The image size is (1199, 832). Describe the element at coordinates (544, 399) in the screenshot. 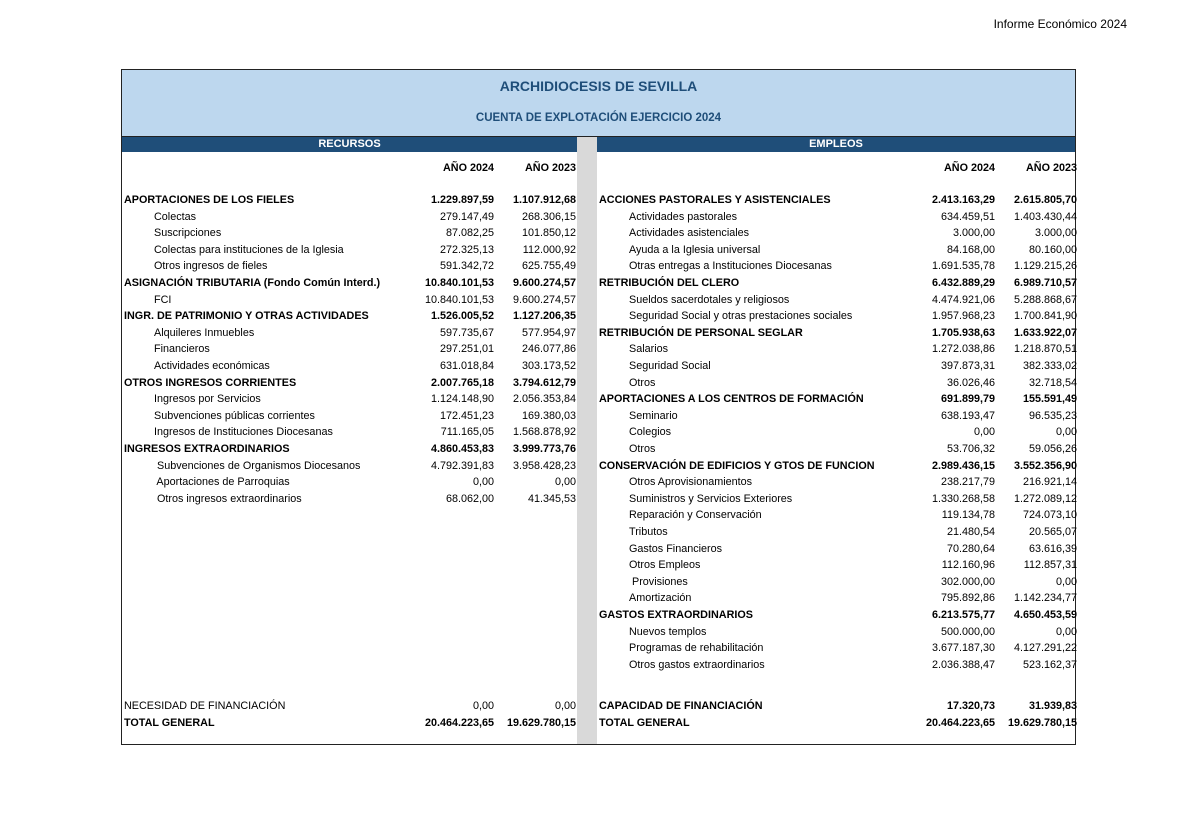

I see `value-2023: 2.056.353,84` at that location.